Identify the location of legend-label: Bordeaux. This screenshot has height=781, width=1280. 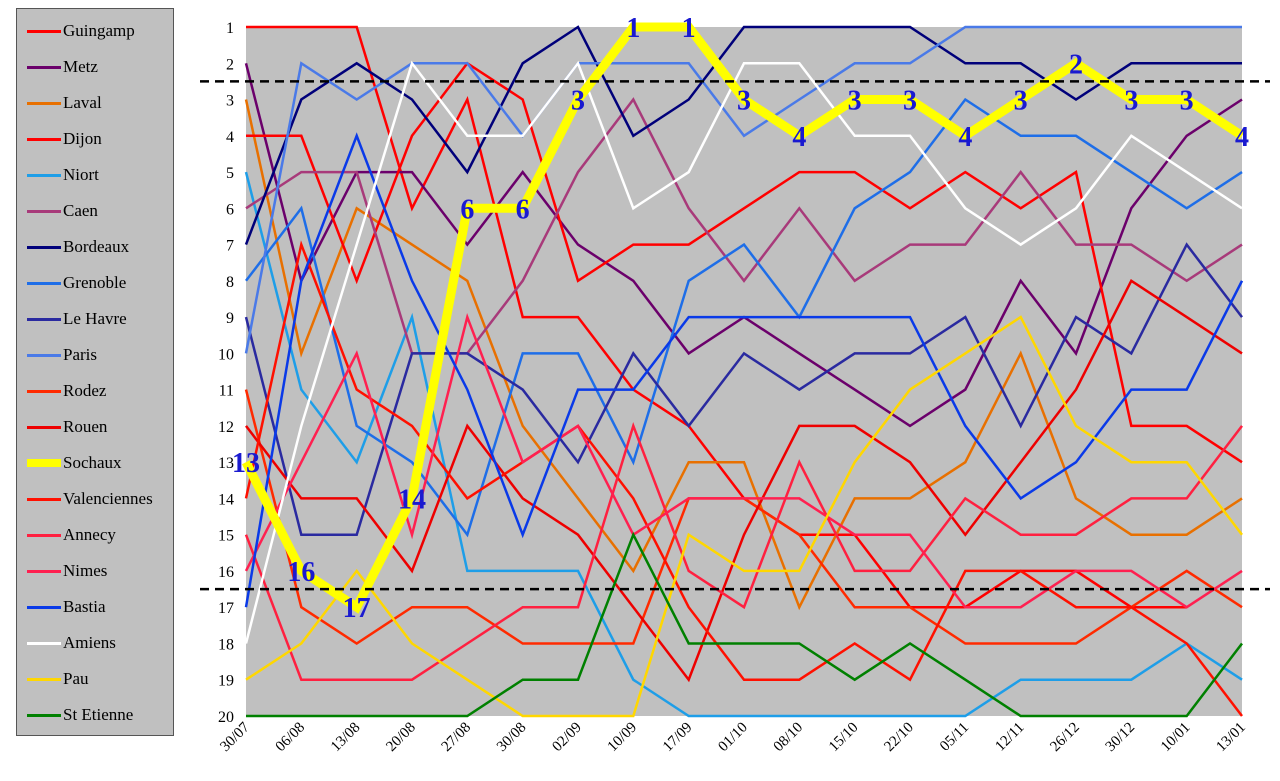
(96, 246).